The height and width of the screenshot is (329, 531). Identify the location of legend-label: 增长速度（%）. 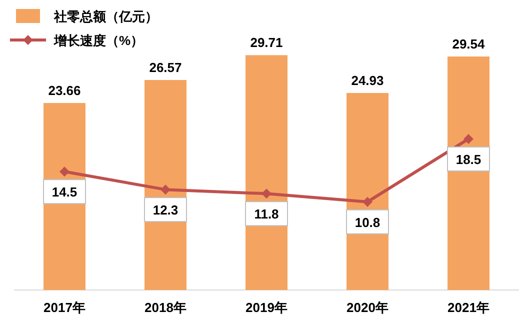
(98, 40).